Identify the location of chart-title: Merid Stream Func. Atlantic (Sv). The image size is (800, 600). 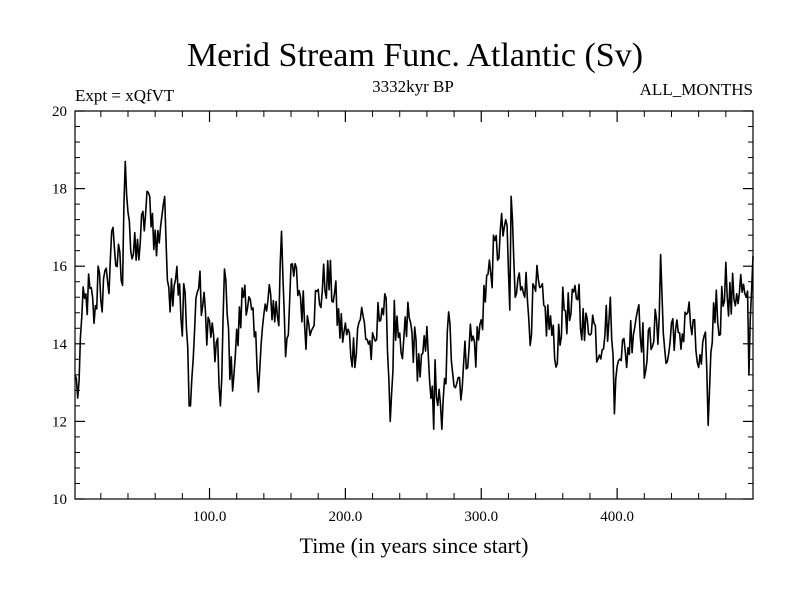
(415, 55).